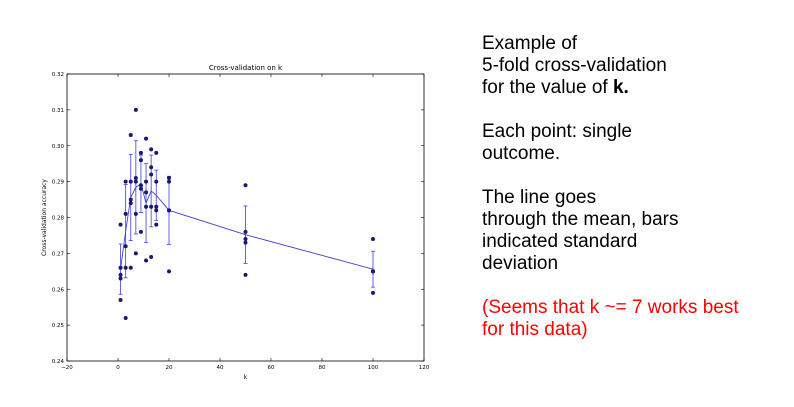  I want to click on mean-line, so click(247, 226).